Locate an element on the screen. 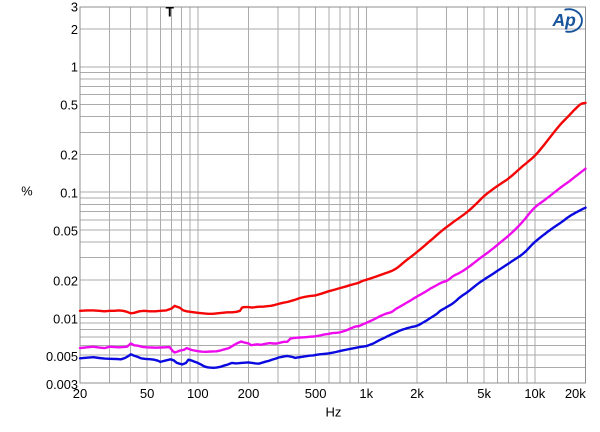  svg-text: 0.02 is located at coordinates (65, 280).